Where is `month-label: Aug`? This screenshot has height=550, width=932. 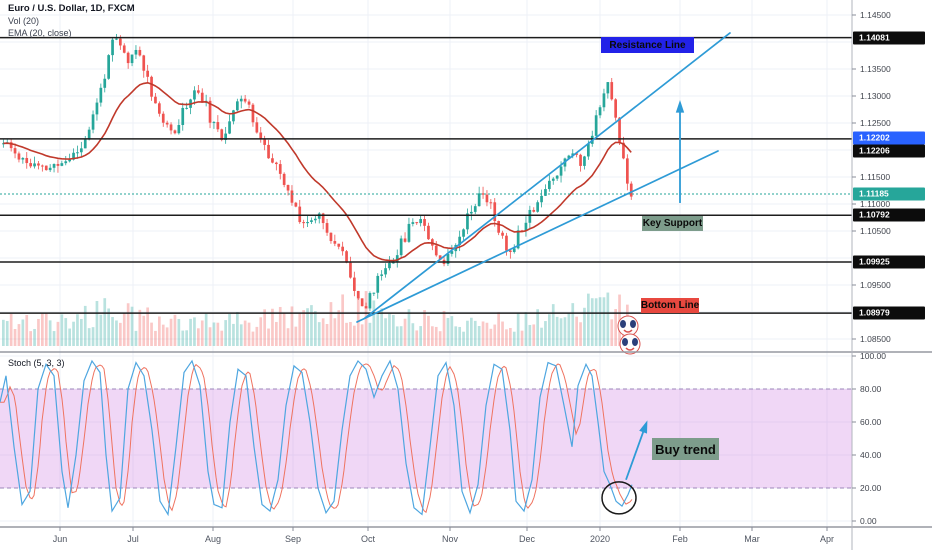 month-label: Aug is located at coordinates (213, 539).